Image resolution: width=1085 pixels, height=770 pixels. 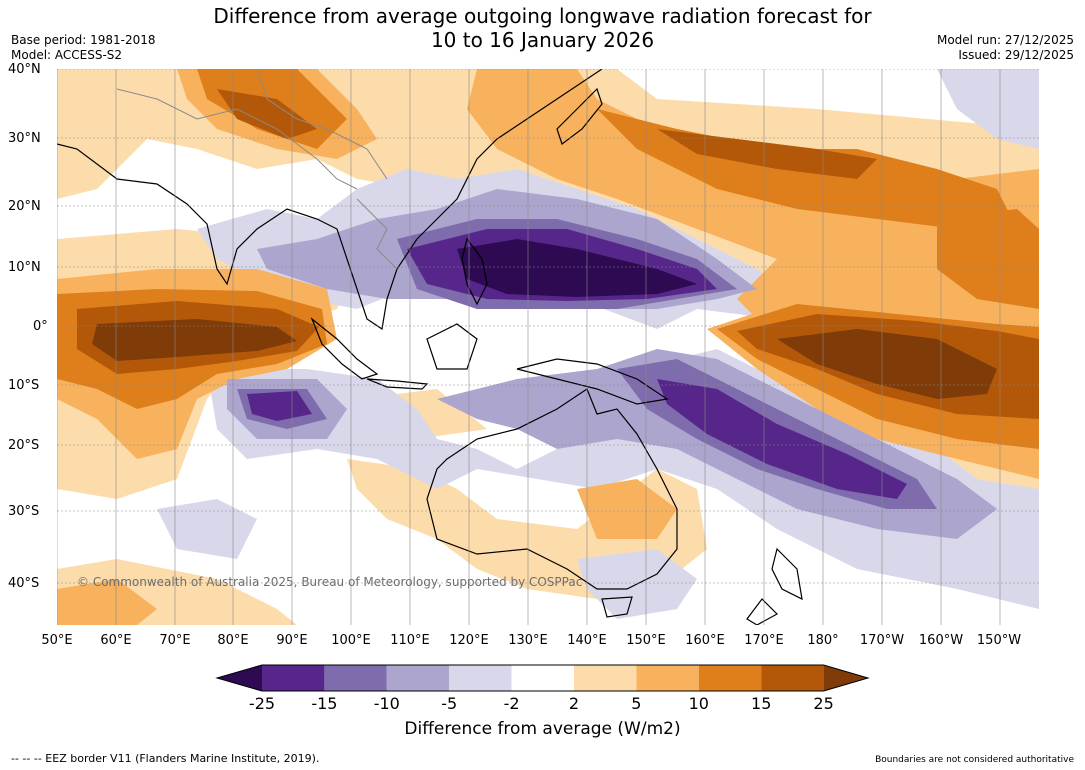 What do you see at coordinates (999, 640) in the screenshot?
I see `lon-label: 150°W` at bounding box center [999, 640].